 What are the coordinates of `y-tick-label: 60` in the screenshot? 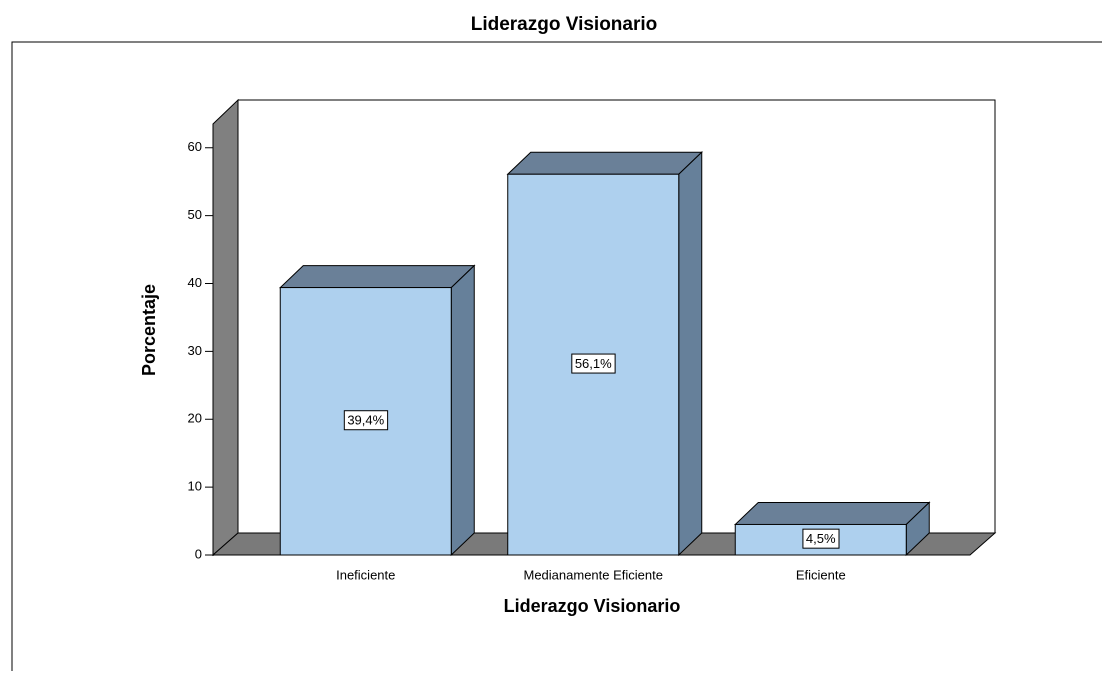 It's located at (195, 146).